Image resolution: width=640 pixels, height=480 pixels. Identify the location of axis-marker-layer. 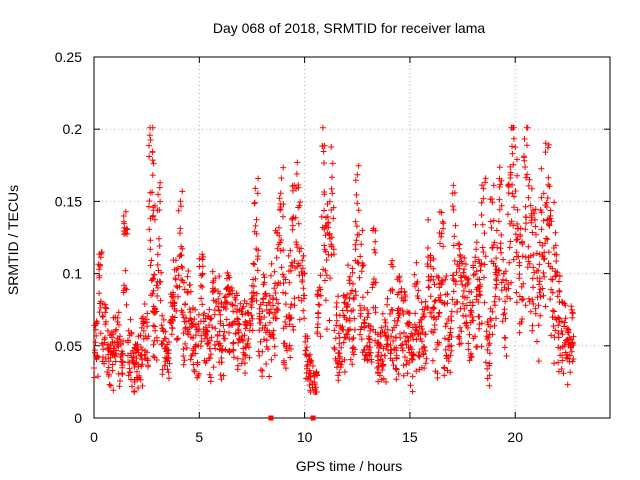
(292, 418).